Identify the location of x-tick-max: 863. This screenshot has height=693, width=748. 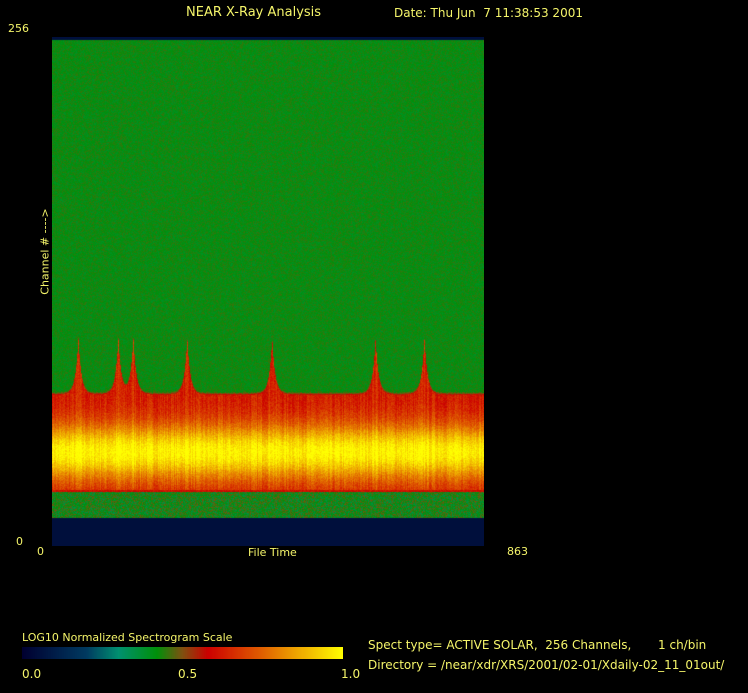
(517, 551).